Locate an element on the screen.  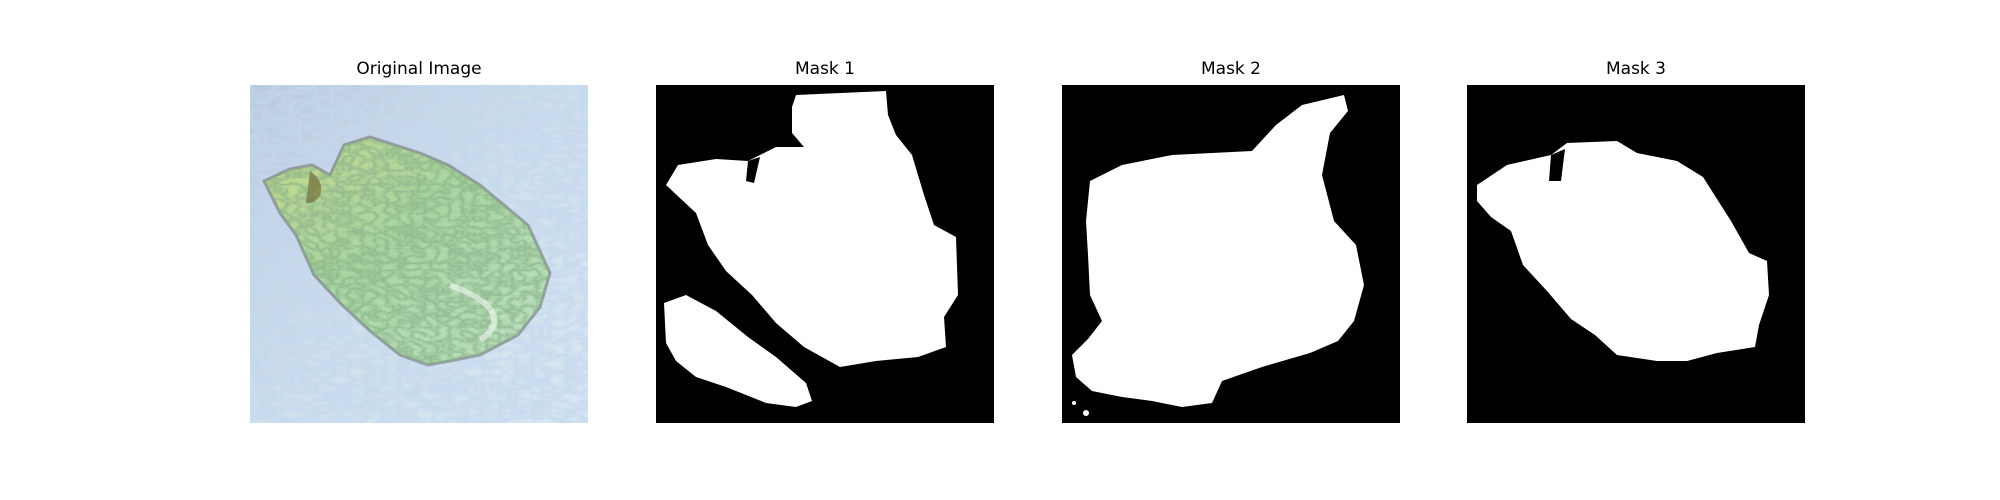
mask-3-image is located at coordinates (1636, 254).